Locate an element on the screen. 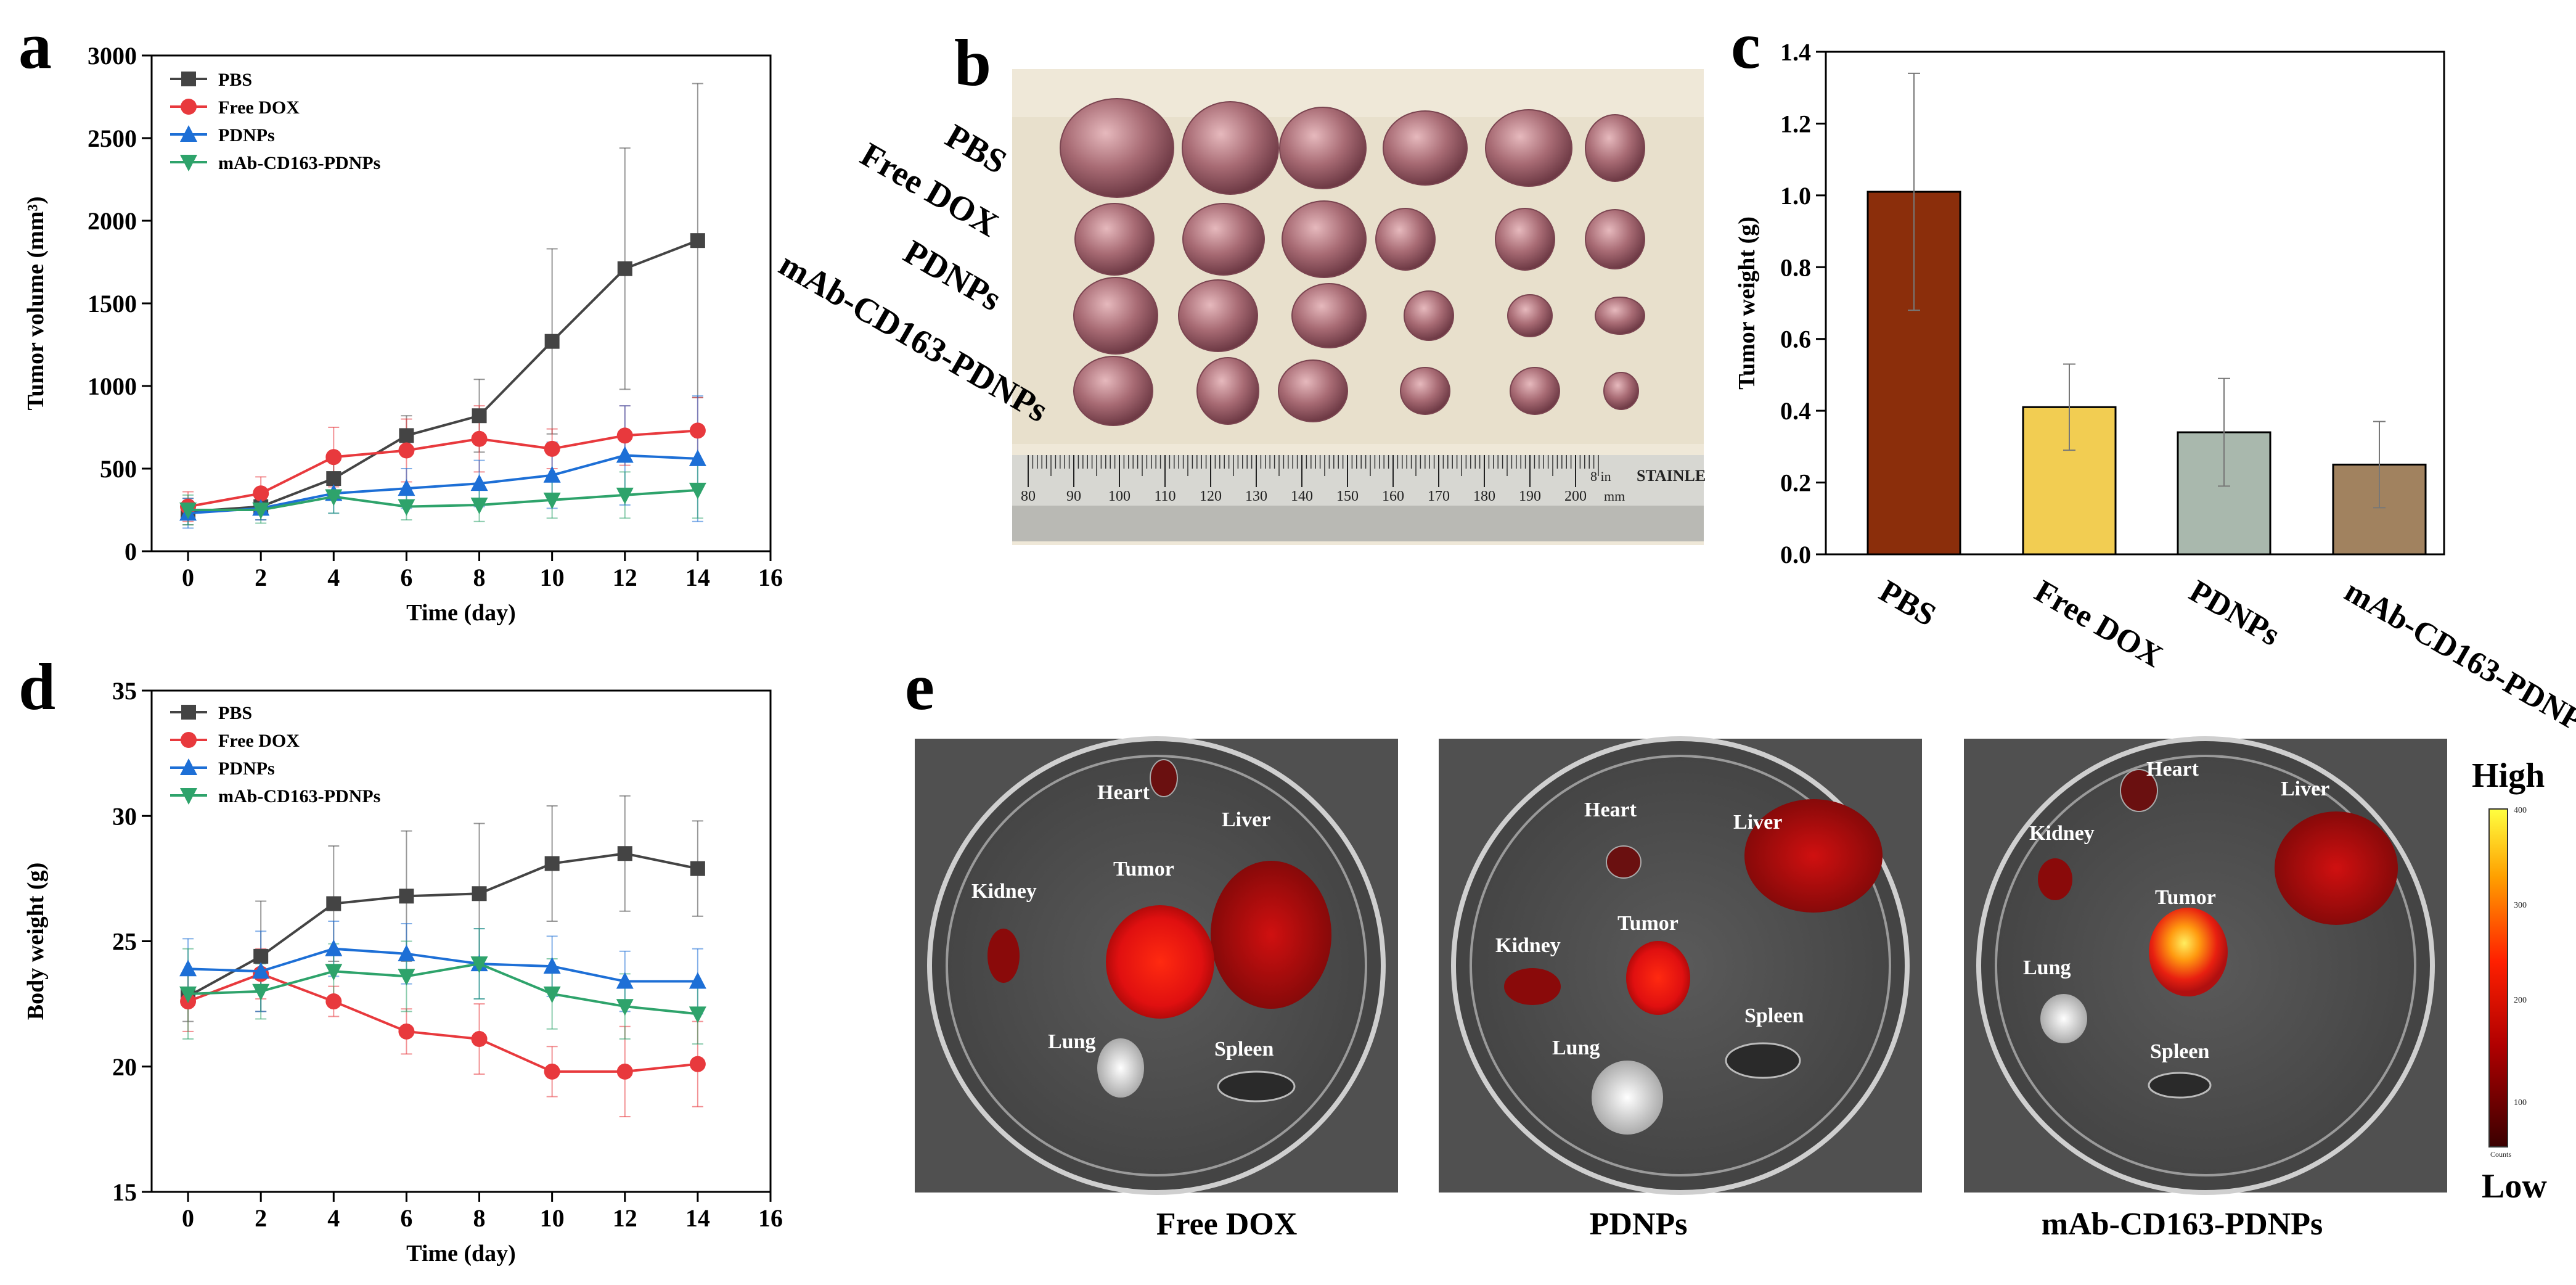 The height and width of the screenshot is (1285, 2576). organ-label-tumor: Tumor is located at coordinates (2185, 897).